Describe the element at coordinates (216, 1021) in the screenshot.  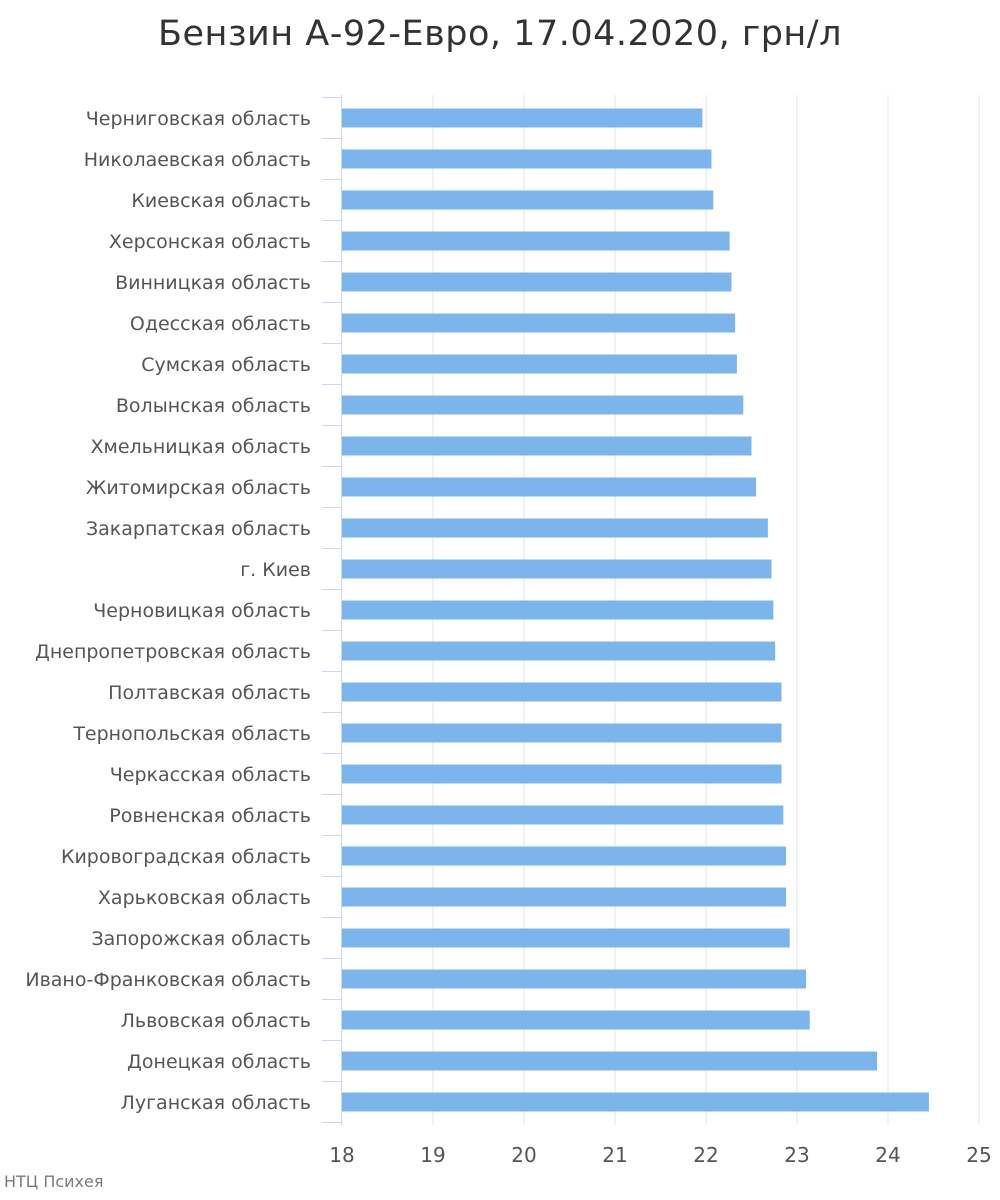
I see `category-label: Львовская область` at that location.